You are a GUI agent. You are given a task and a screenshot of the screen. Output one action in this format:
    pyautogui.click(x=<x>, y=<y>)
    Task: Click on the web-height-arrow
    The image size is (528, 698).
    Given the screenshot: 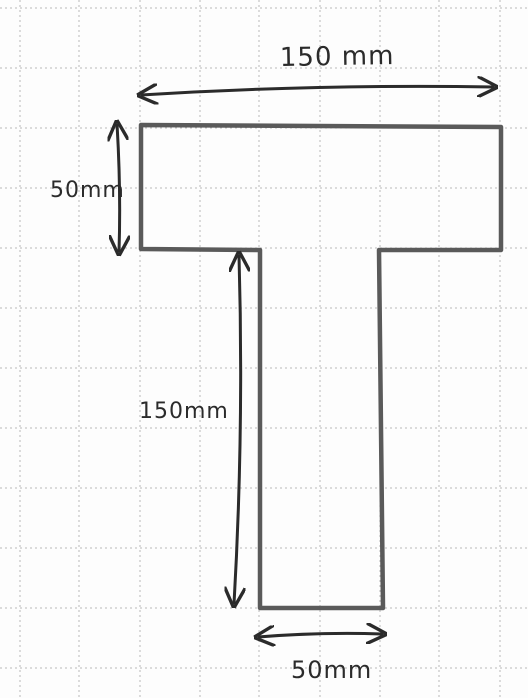 What is the action you would take?
    pyautogui.click(x=237, y=429)
    